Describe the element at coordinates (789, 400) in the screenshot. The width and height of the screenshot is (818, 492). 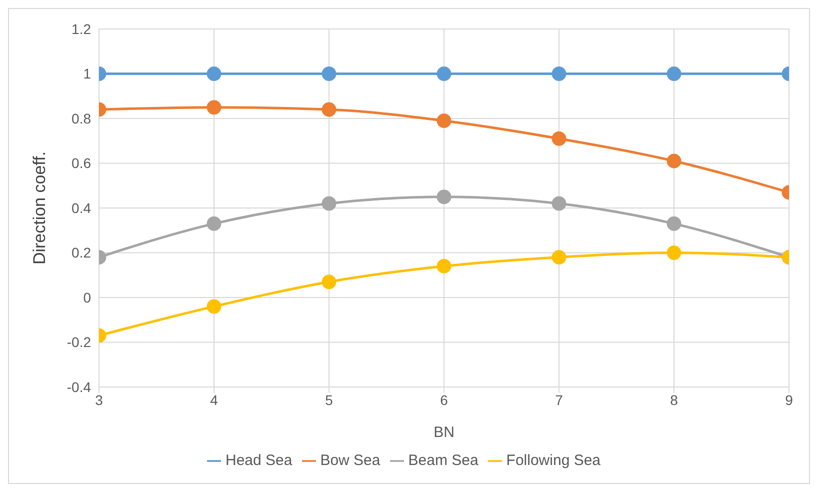
I see `x-tick-label: 9` at that location.